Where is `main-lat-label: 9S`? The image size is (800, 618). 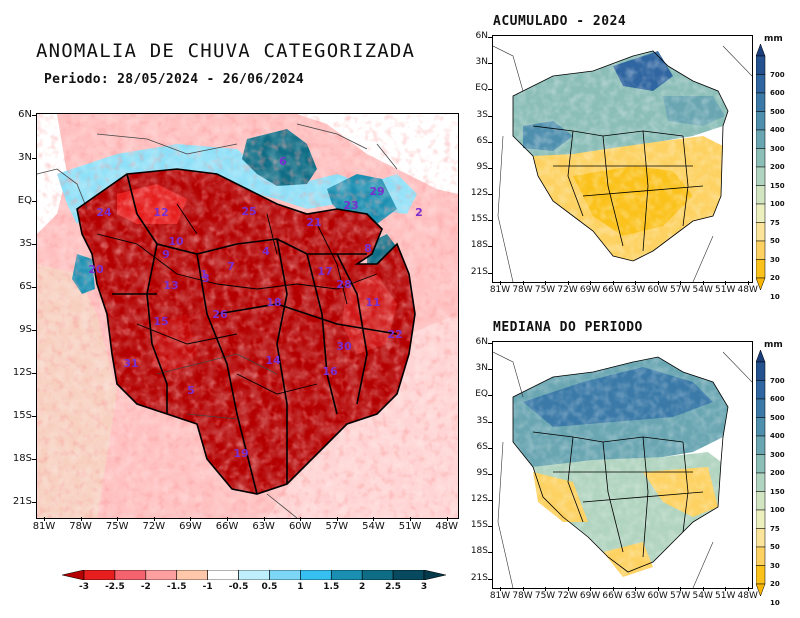 main-lat-label: 9S is located at coordinates (25, 329).